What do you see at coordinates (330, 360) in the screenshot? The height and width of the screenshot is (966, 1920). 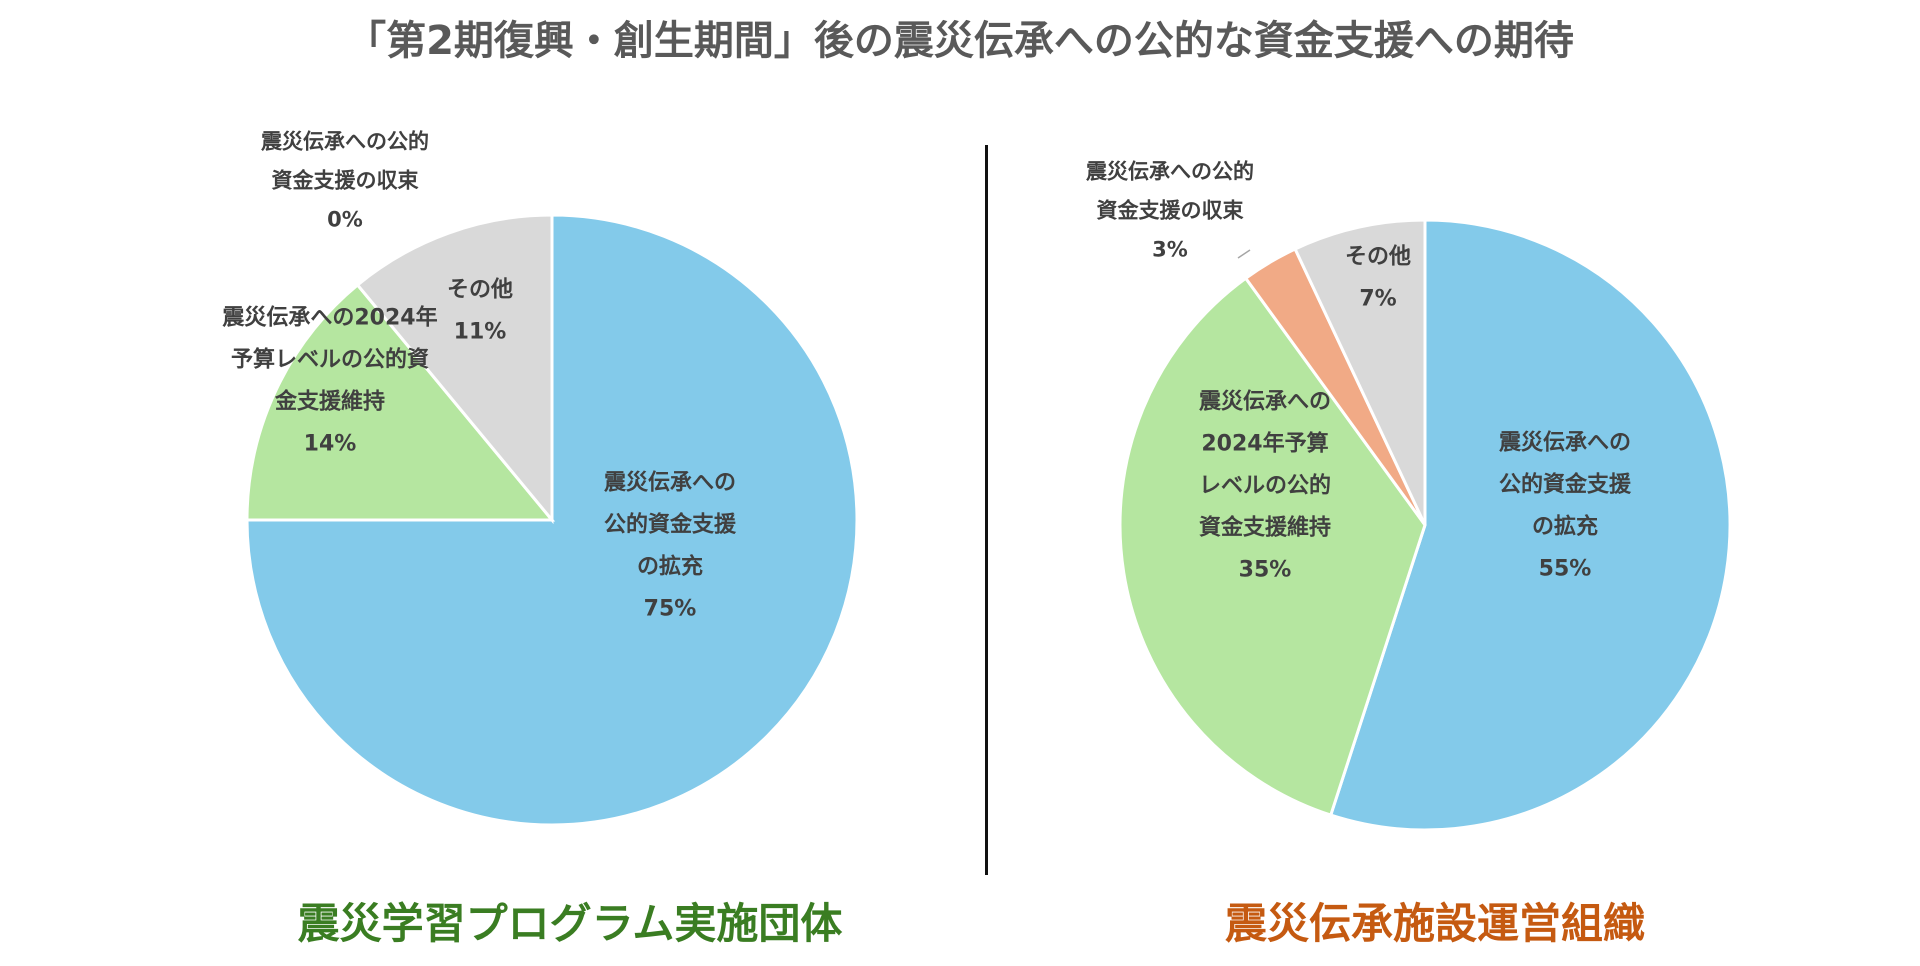 I see `slice-name-line: 予算レベルの公的資` at bounding box center [330, 360].